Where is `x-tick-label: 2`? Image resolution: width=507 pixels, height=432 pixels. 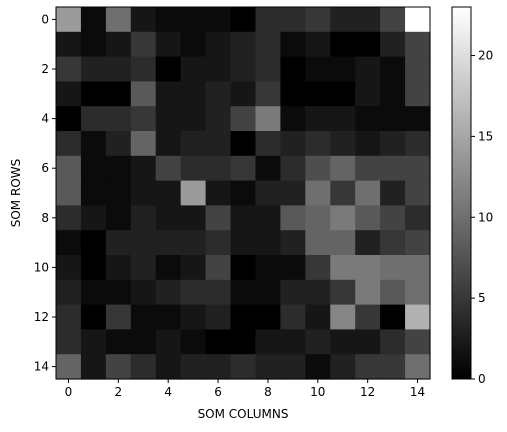 x-tick-label: 2 is located at coordinates (119, 392).